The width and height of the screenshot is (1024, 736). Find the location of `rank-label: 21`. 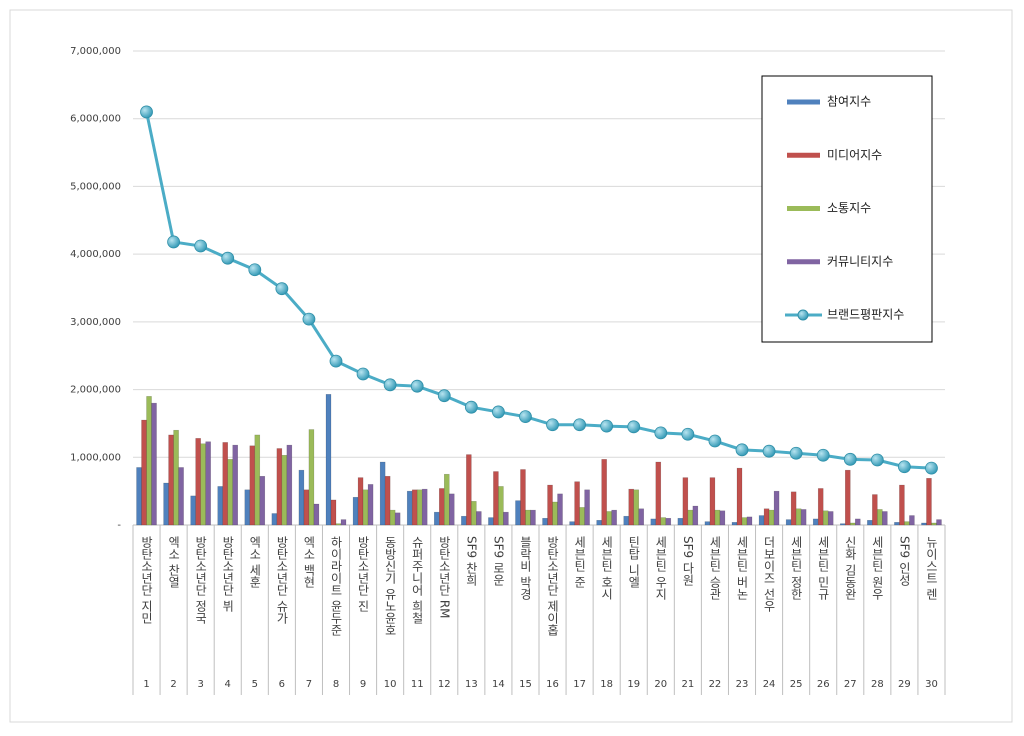

rank-label: 21 is located at coordinates (687, 684).